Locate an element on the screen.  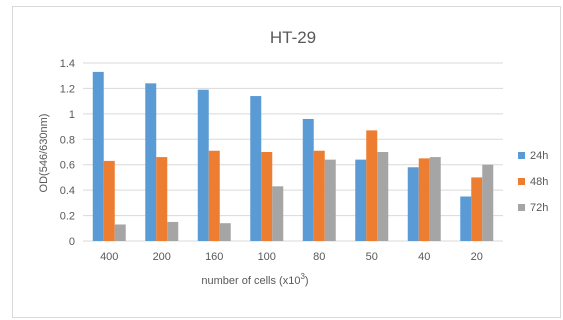
legend-swatch-24h is located at coordinates (521, 155).